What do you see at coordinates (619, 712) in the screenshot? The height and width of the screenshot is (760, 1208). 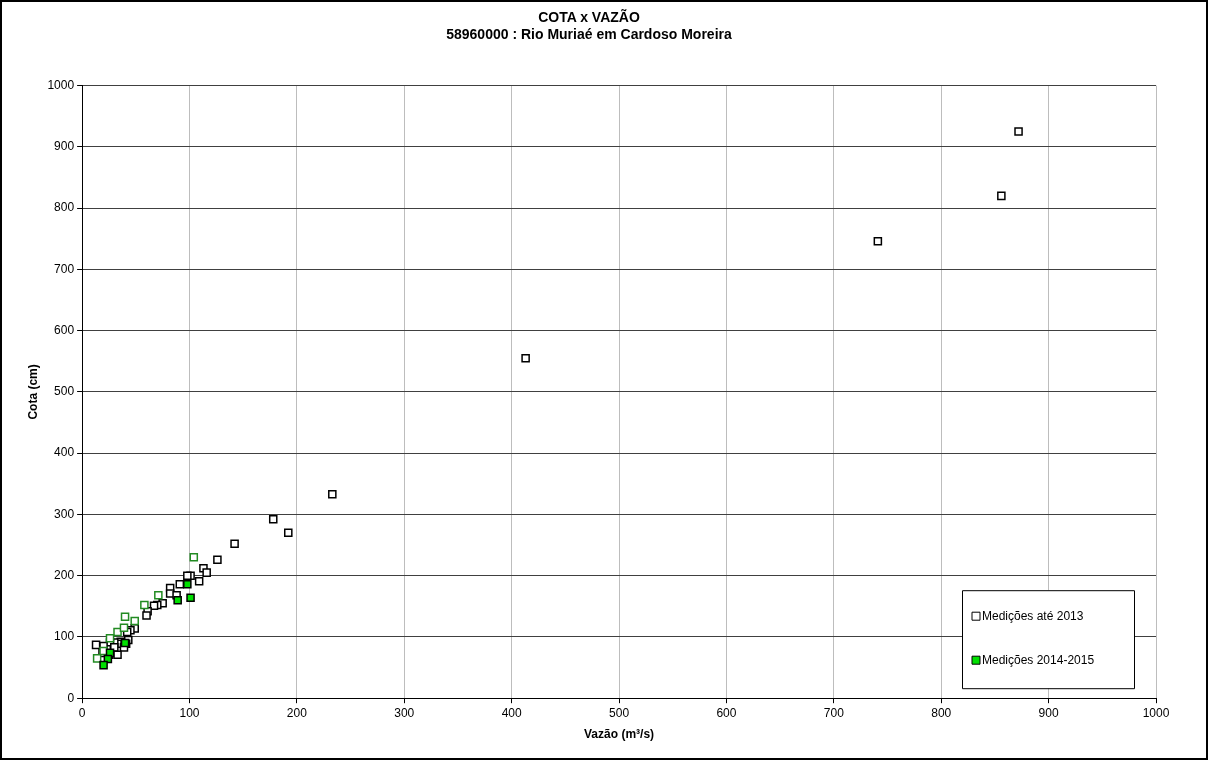 I see `x-tick-label: 500` at bounding box center [619, 712].